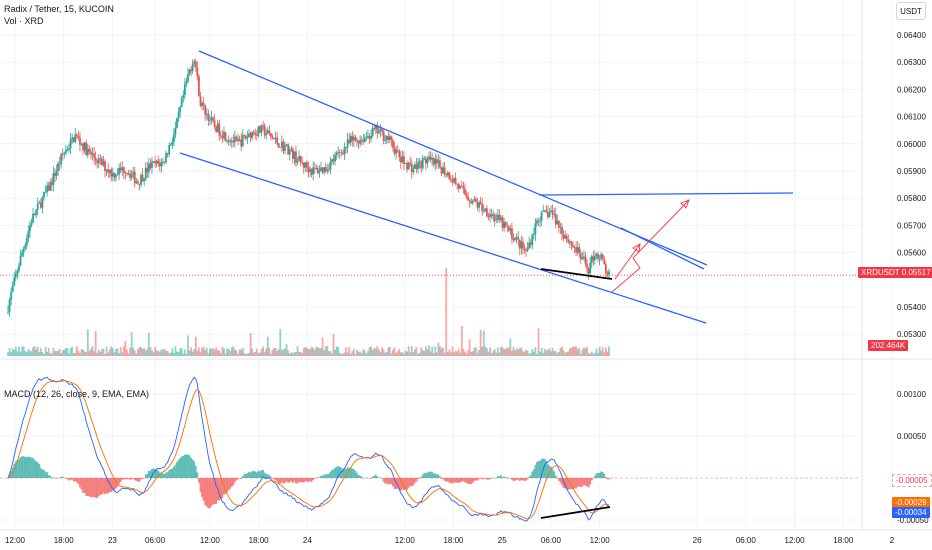  Describe the element at coordinates (627, 261) in the screenshot. I see `projection-arrow-short` at that location.